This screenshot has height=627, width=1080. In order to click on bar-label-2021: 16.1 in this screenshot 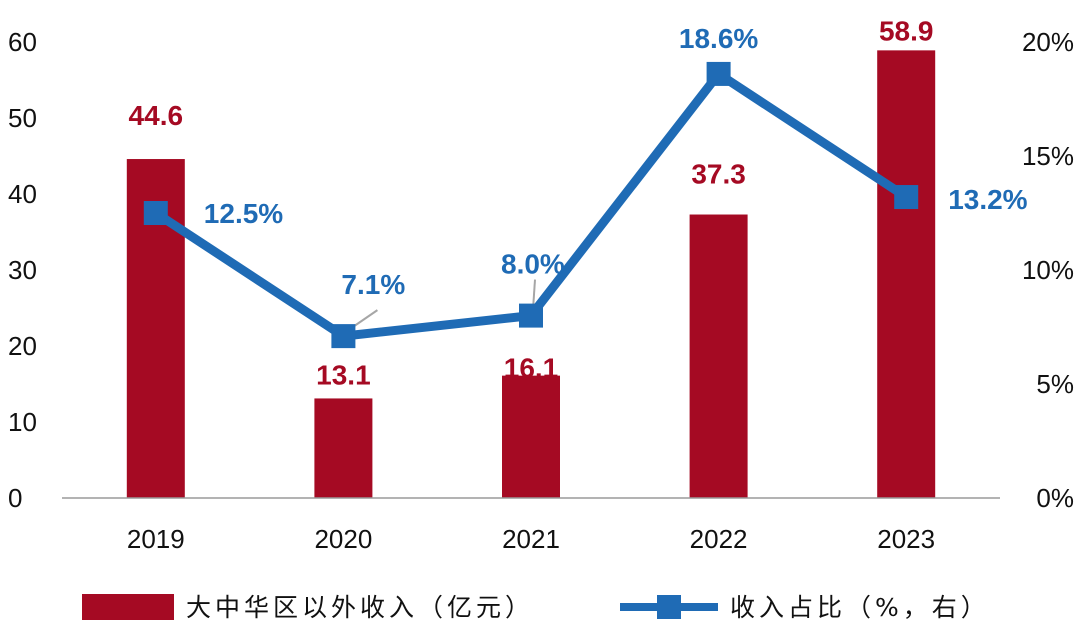, I will do `click(531, 368)`.